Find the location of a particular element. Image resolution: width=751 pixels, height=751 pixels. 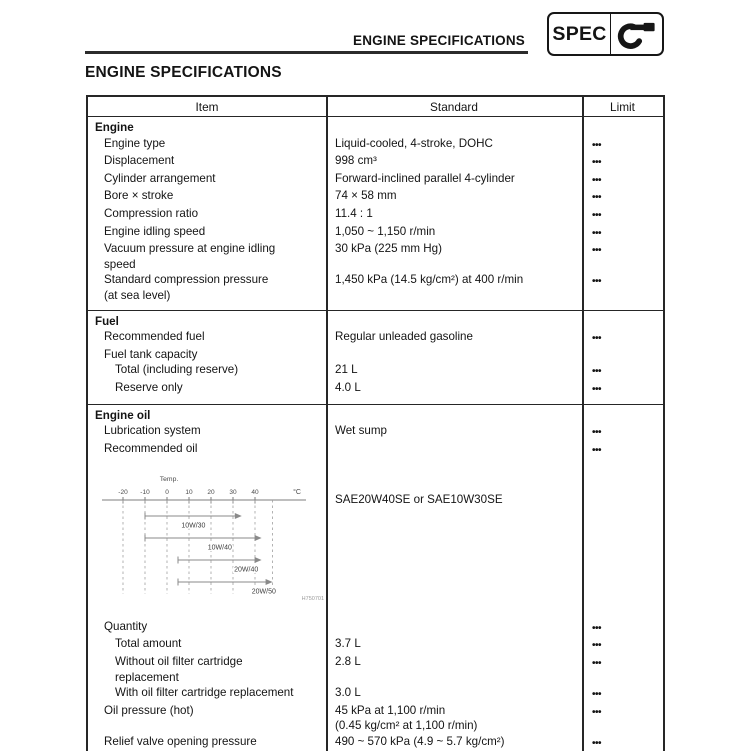

table-row: Displacement 998 cm³ ••• is located at coordinates (375, 162).